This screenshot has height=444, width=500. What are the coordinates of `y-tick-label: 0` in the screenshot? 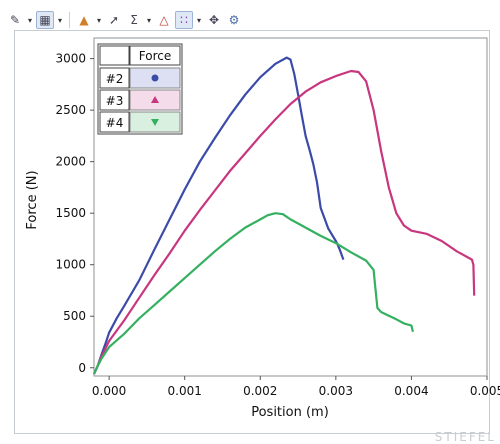 It's located at (82, 368).